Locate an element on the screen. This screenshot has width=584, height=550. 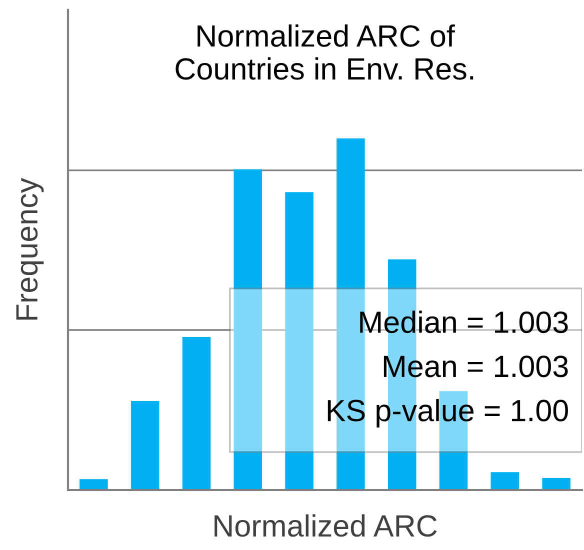
annotation: KS p-value = 1.00 is located at coordinates (448, 413).